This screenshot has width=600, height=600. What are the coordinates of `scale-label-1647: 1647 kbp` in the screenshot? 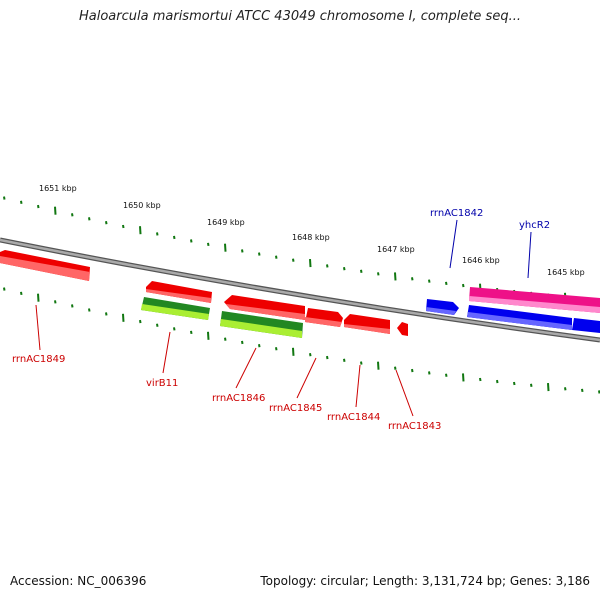 It's located at (396, 249).